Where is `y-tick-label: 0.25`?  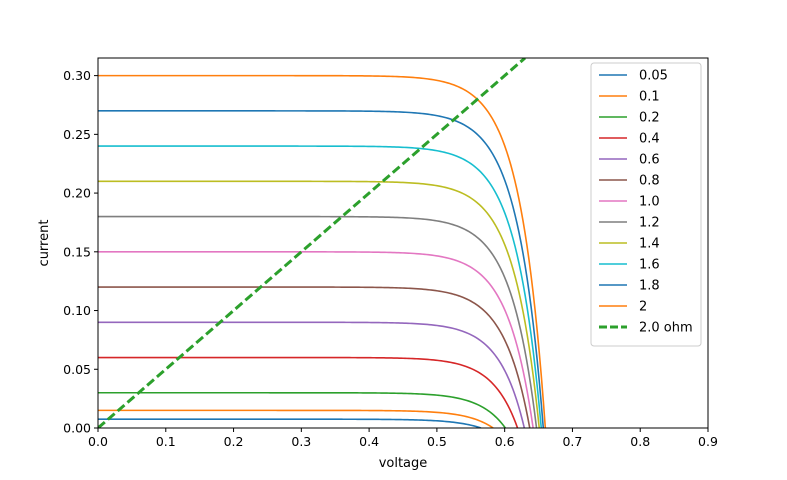 y-tick-label: 0.25 is located at coordinates (77, 134).